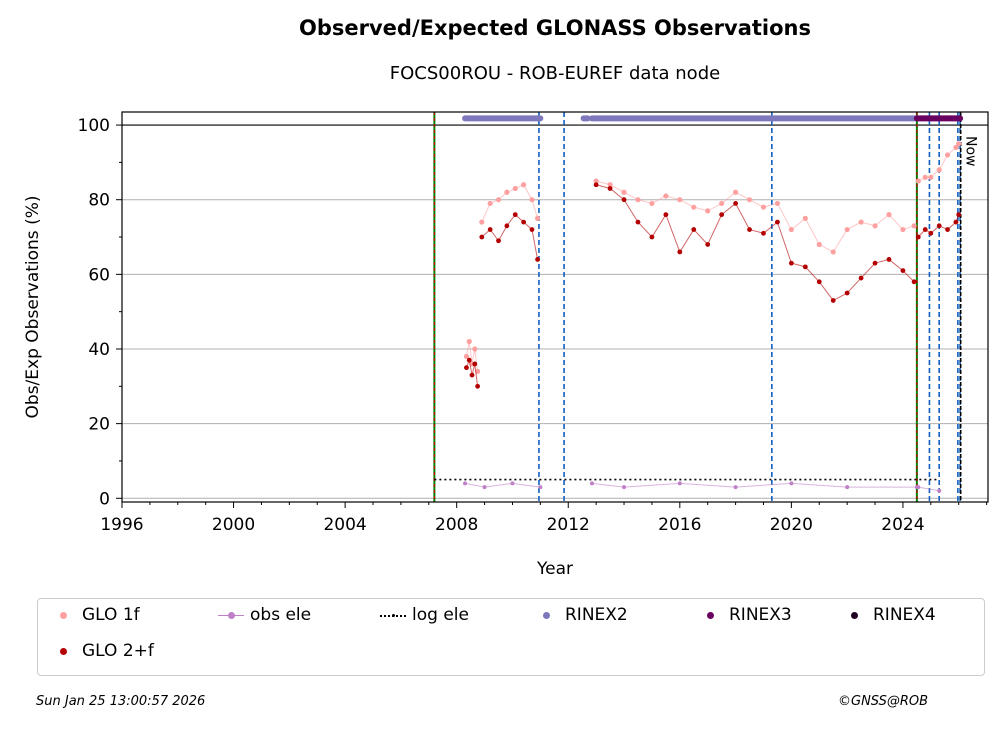 The image size is (1008, 734). What do you see at coordinates (121, 701) in the screenshot?
I see `footer-date: Sun Jan 25 13:00:57 2026` at bounding box center [121, 701].